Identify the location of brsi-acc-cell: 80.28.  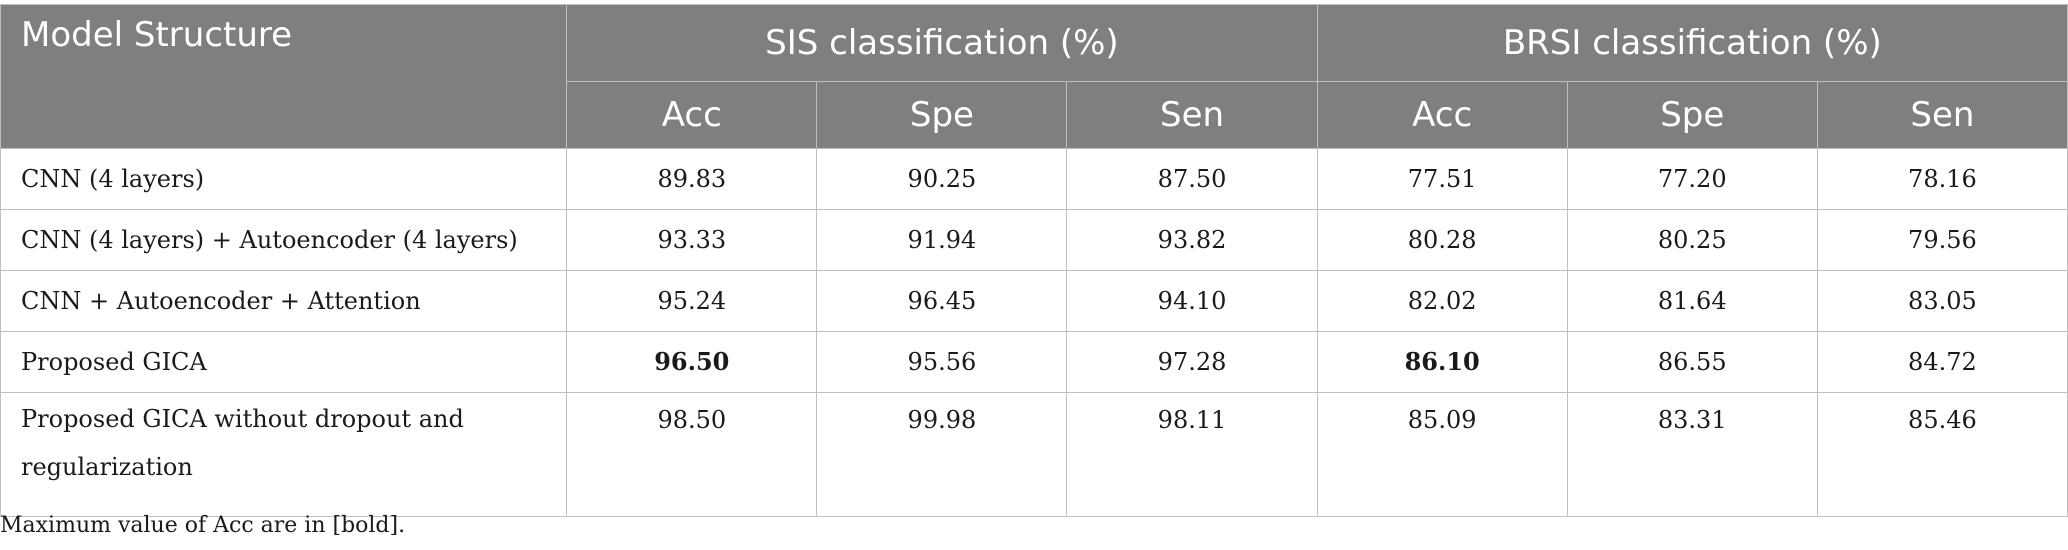
(1442, 239).